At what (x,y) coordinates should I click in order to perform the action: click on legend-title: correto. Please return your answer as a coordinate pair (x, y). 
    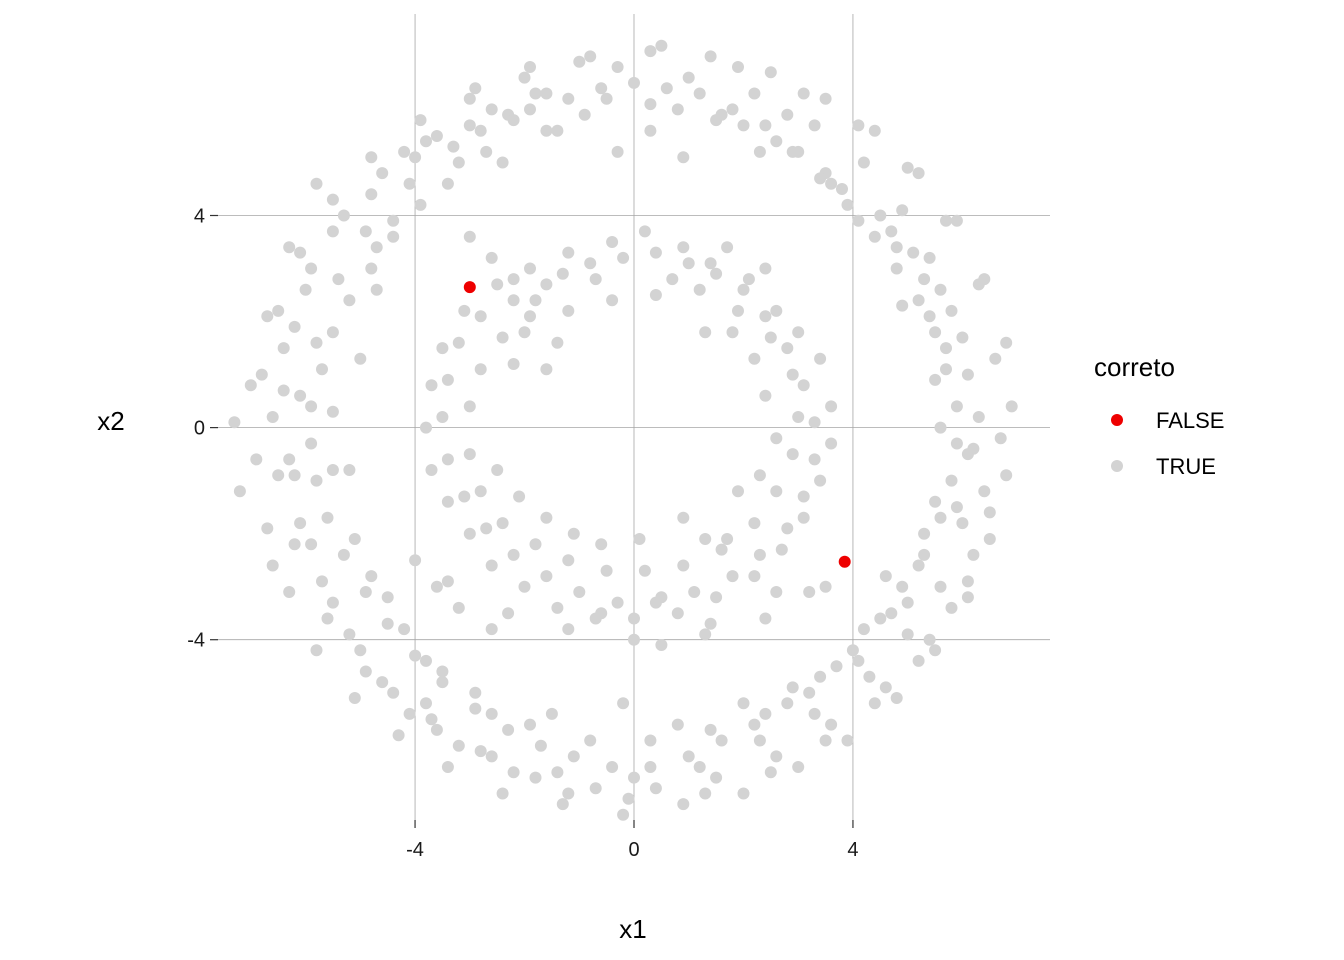
    Looking at the image, I should click on (1134, 367).